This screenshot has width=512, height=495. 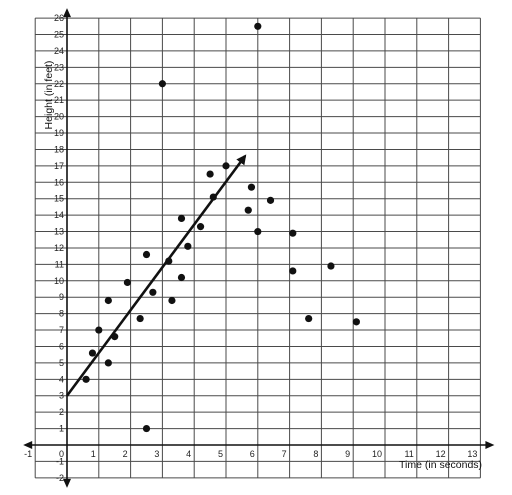 What do you see at coordinates (61, 346) in the screenshot?
I see `y-tick-label: 6` at bounding box center [61, 346].